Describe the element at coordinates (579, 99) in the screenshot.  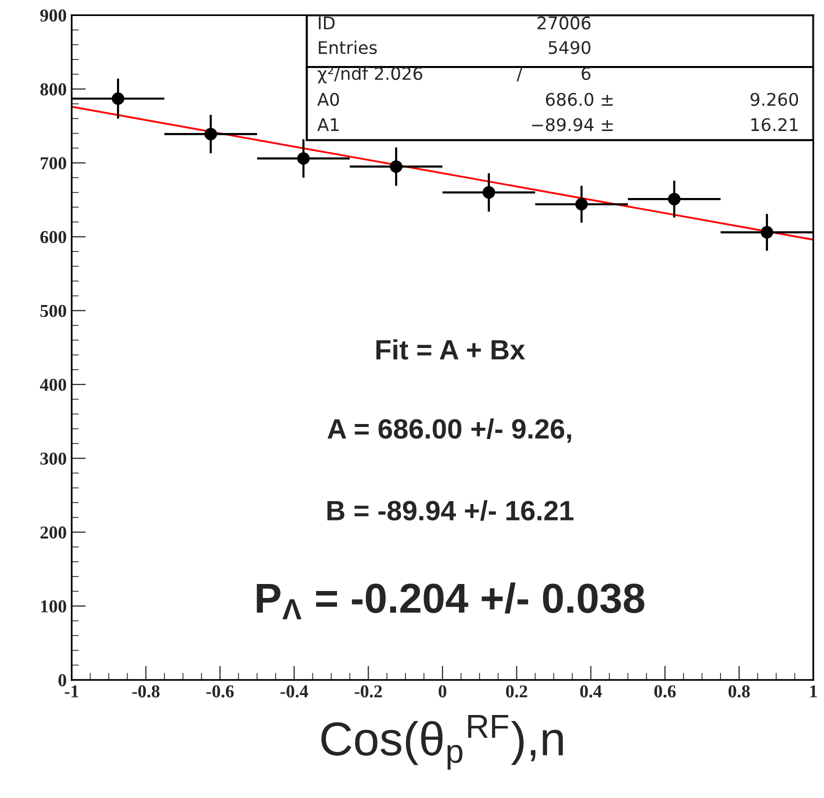
I see `annotation: 686.0 ±` at that location.